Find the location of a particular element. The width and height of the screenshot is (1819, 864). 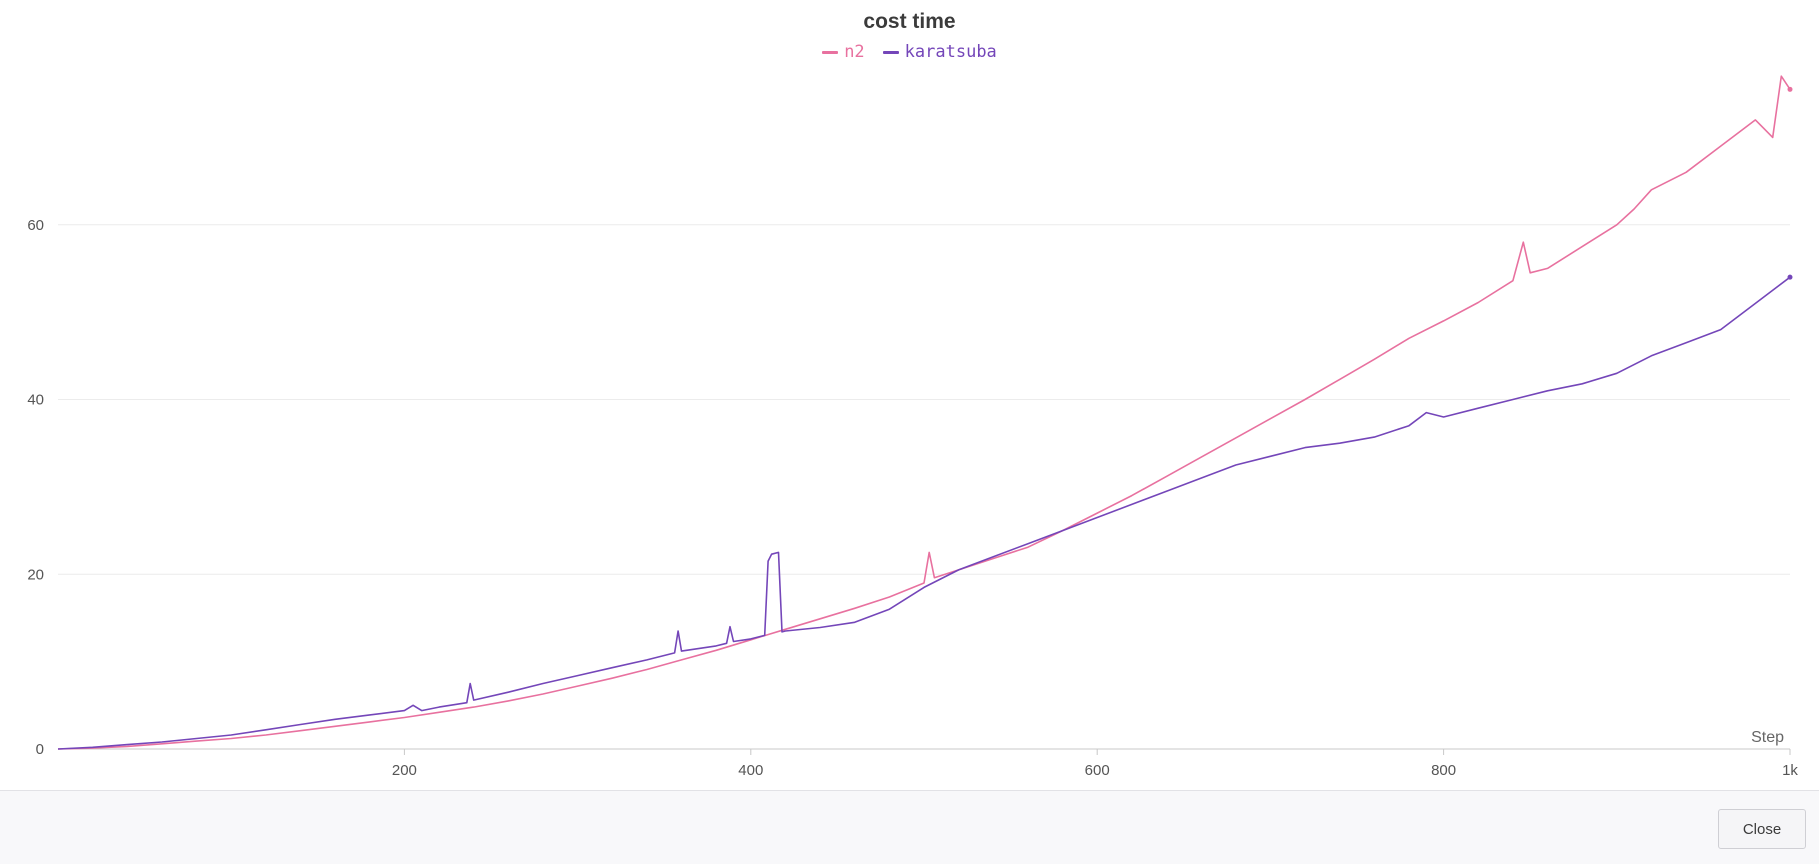

series-endpoint-n2 is located at coordinates (1790, 89).